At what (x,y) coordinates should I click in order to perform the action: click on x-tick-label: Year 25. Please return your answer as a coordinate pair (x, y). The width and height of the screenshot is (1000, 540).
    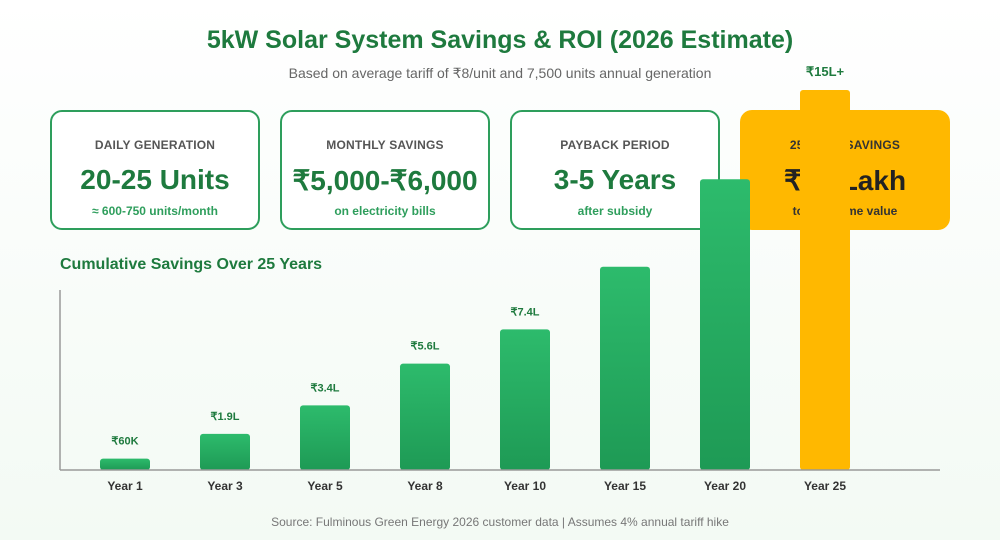
    Looking at the image, I should click on (825, 486).